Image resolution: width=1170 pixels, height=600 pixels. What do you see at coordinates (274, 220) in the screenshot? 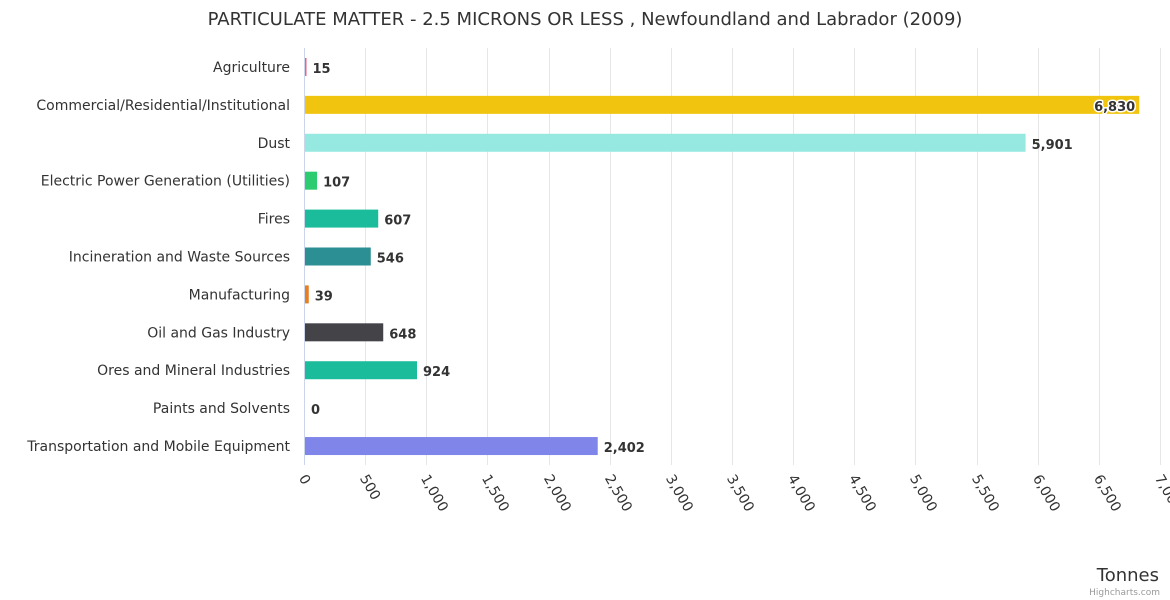
I see `category-label: Fires` at bounding box center [274, 220].